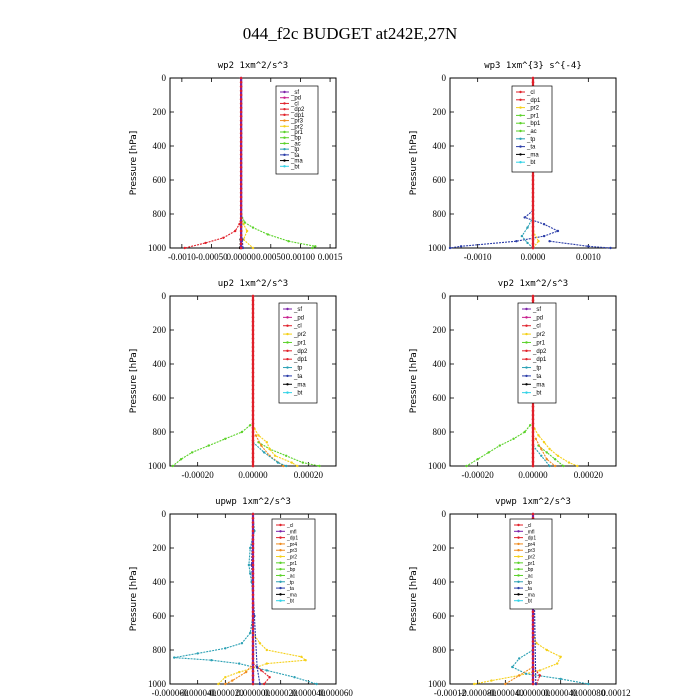  Describe the element at coordinates (336, 693) in the screenshot. I see `x-tick-label: 0.000060` at that location.